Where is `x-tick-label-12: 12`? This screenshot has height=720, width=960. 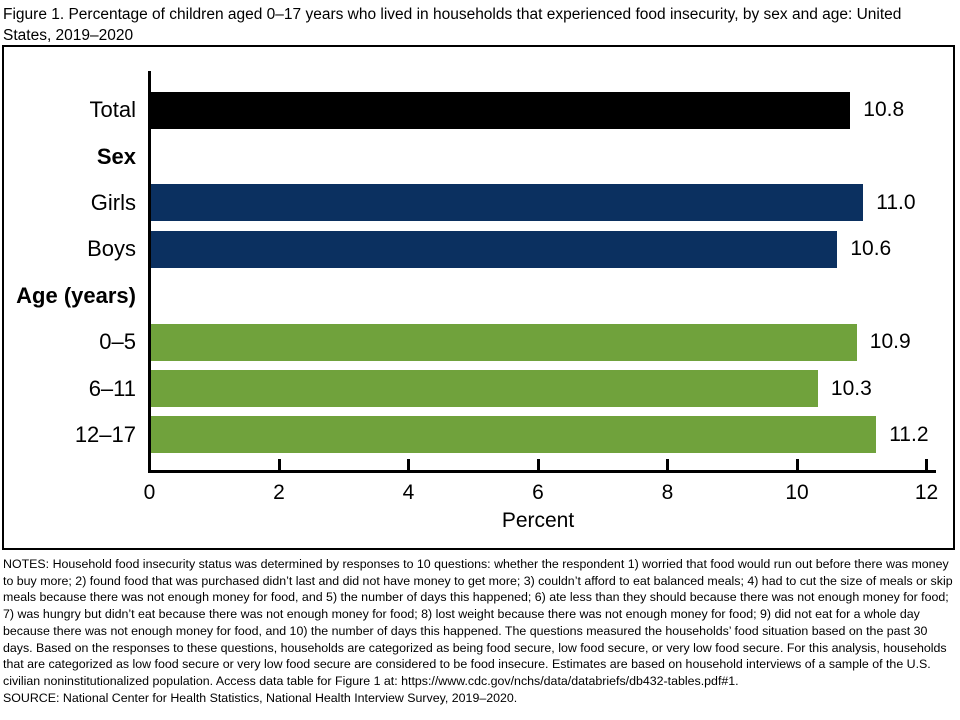
x-tick-label-12: 12 is located at coordinates (926, 492).